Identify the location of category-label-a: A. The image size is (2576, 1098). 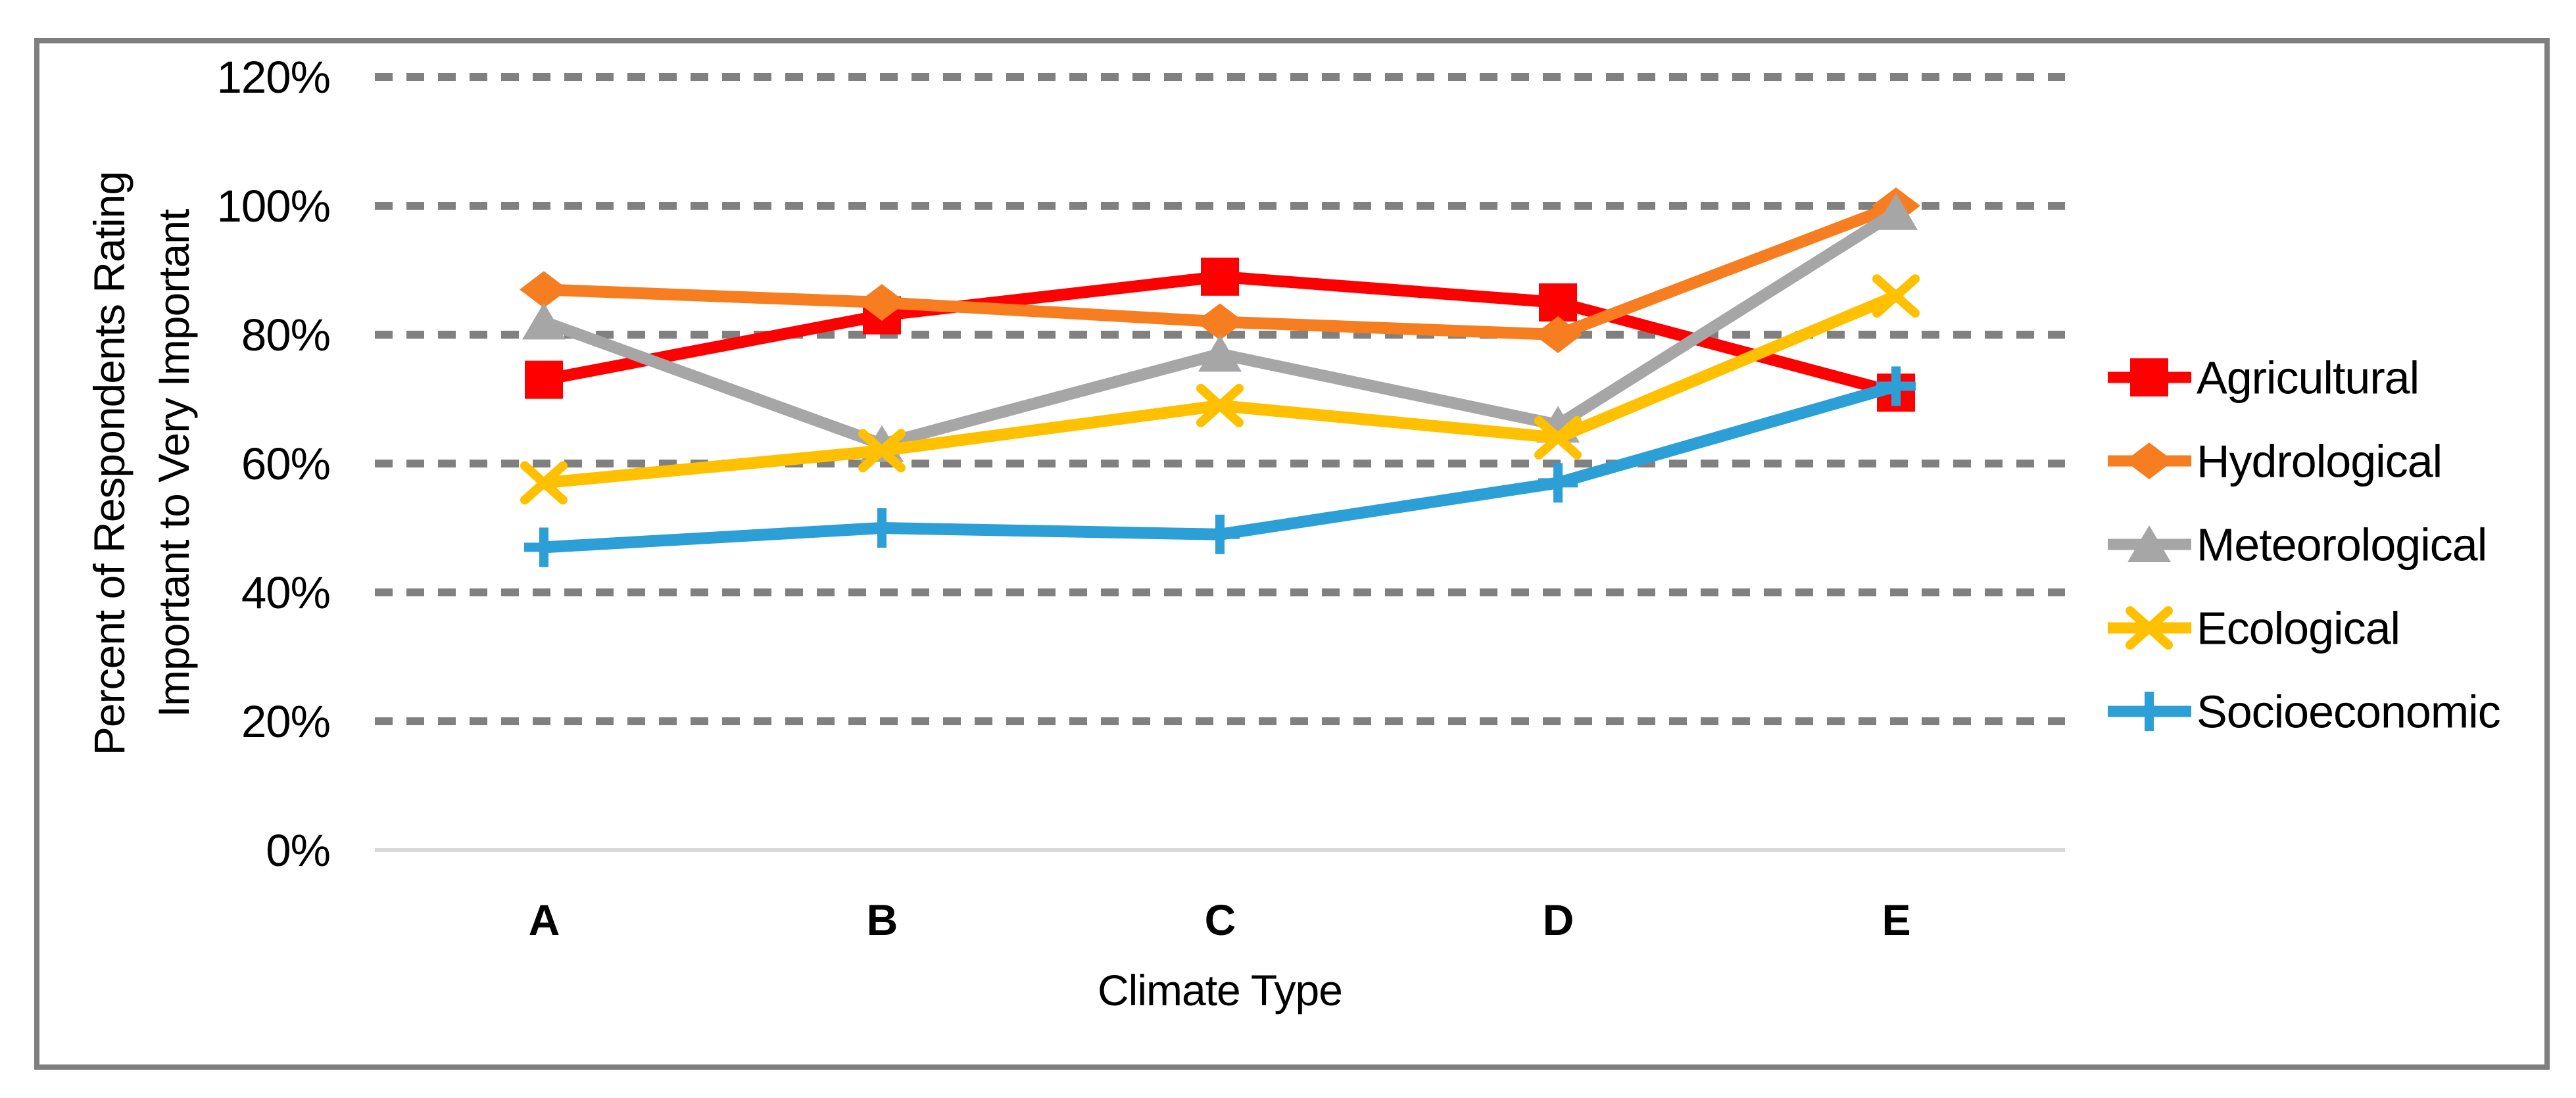
(545, 920).